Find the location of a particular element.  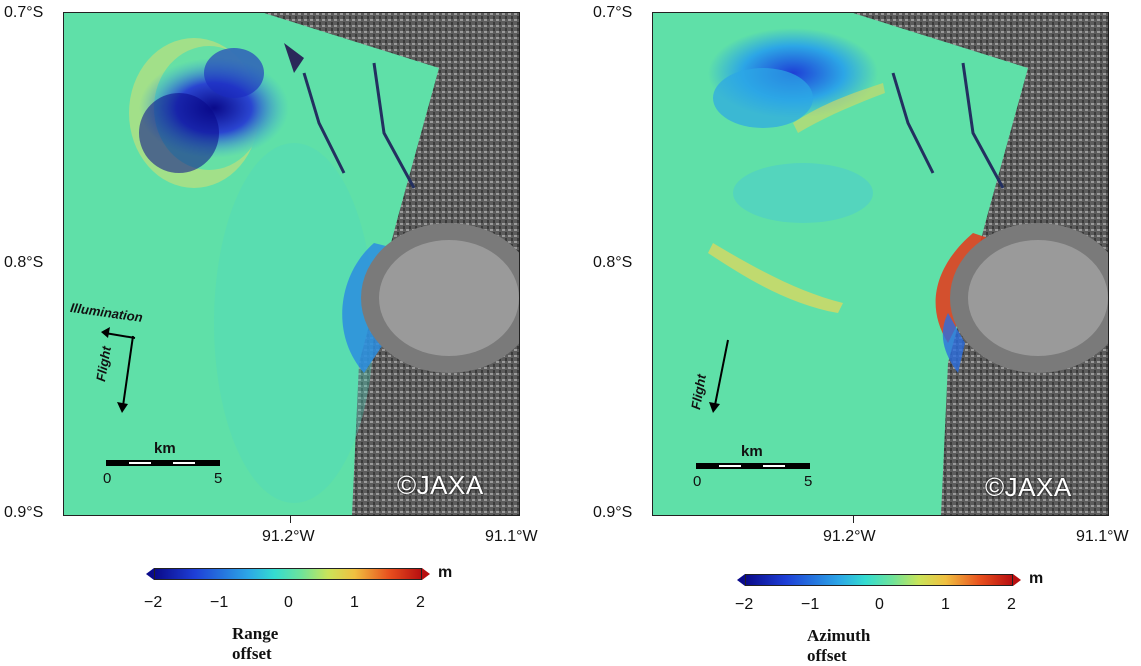

colorbar-title: Azimuth offset is located at coordinates (839, 645).